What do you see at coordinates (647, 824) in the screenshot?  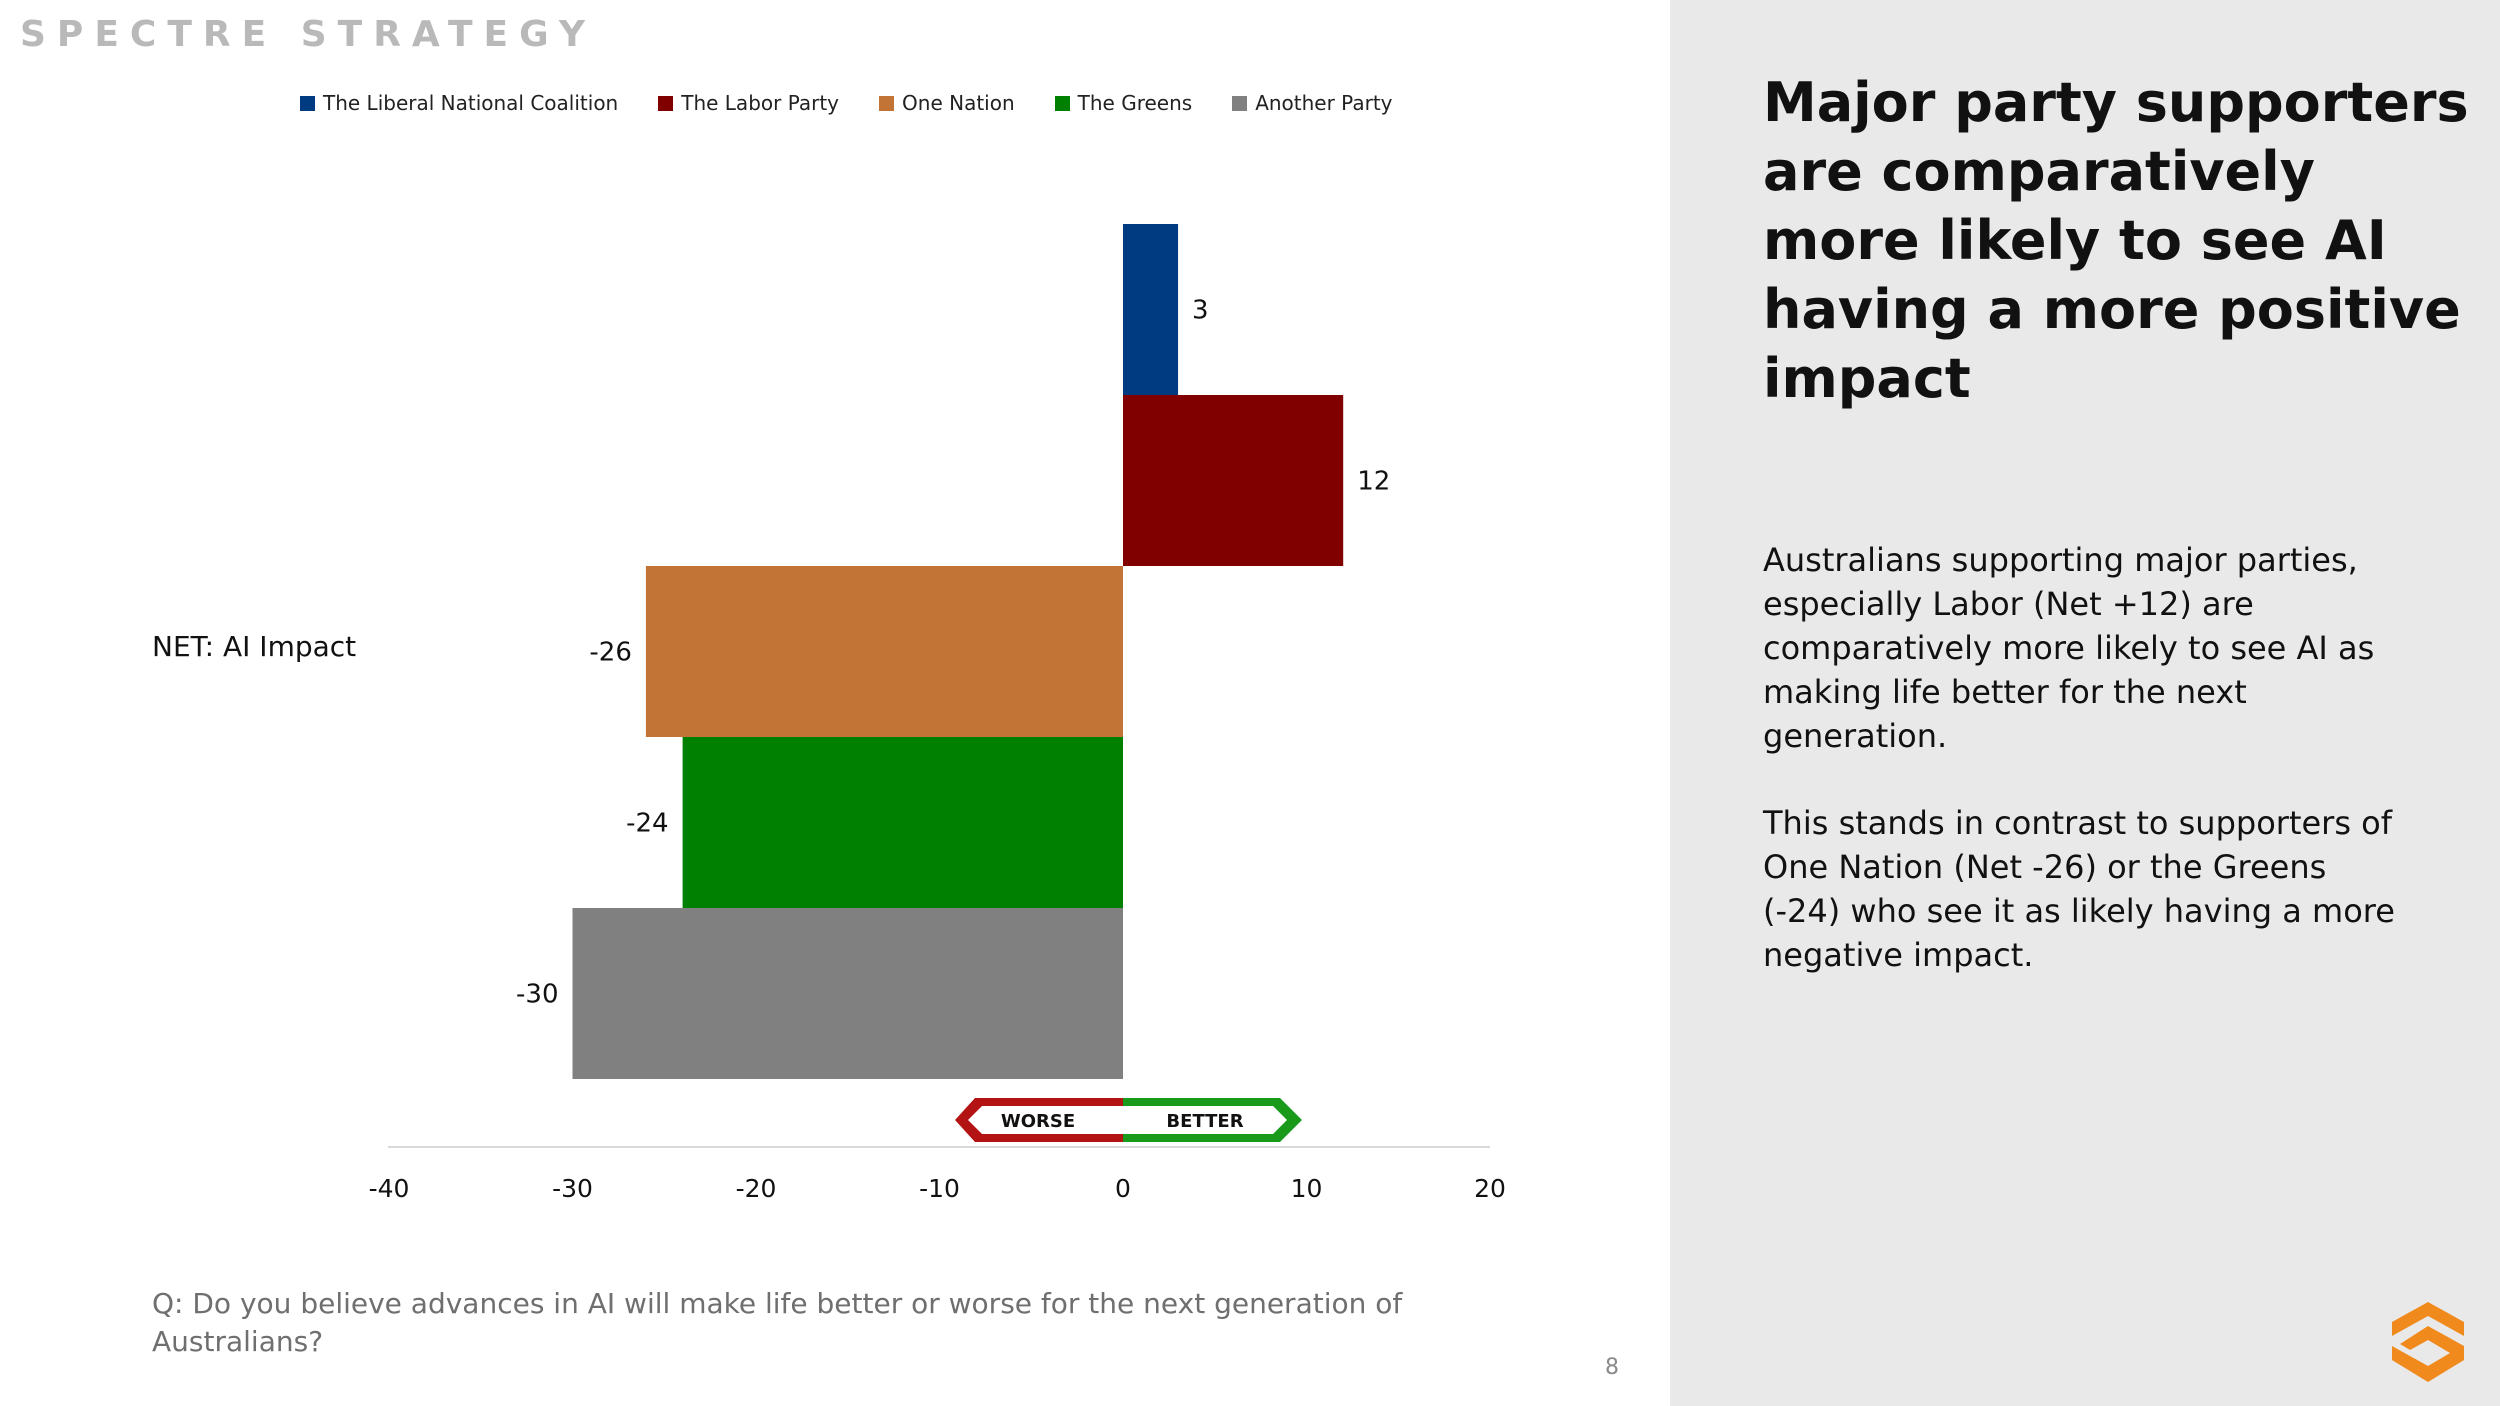 I see `value-label-greens: -24` at bounding box center [647, 824].